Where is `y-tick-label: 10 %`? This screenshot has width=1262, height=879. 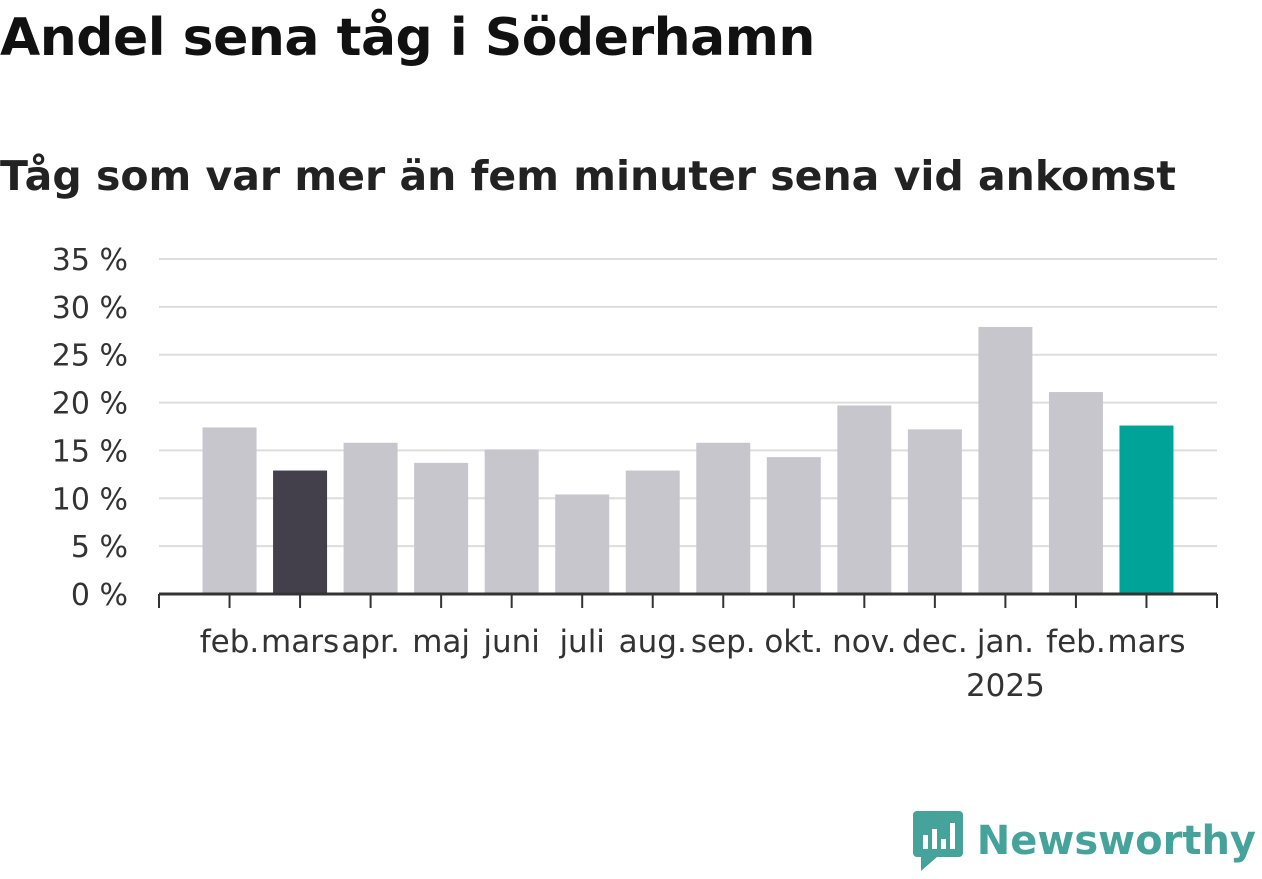
y-tick-label: 10 % is located at coordinates (90, 499).